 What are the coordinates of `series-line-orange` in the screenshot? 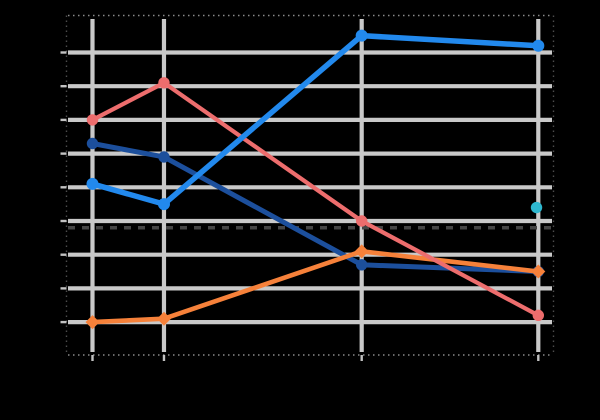 It's located at (315, 287).